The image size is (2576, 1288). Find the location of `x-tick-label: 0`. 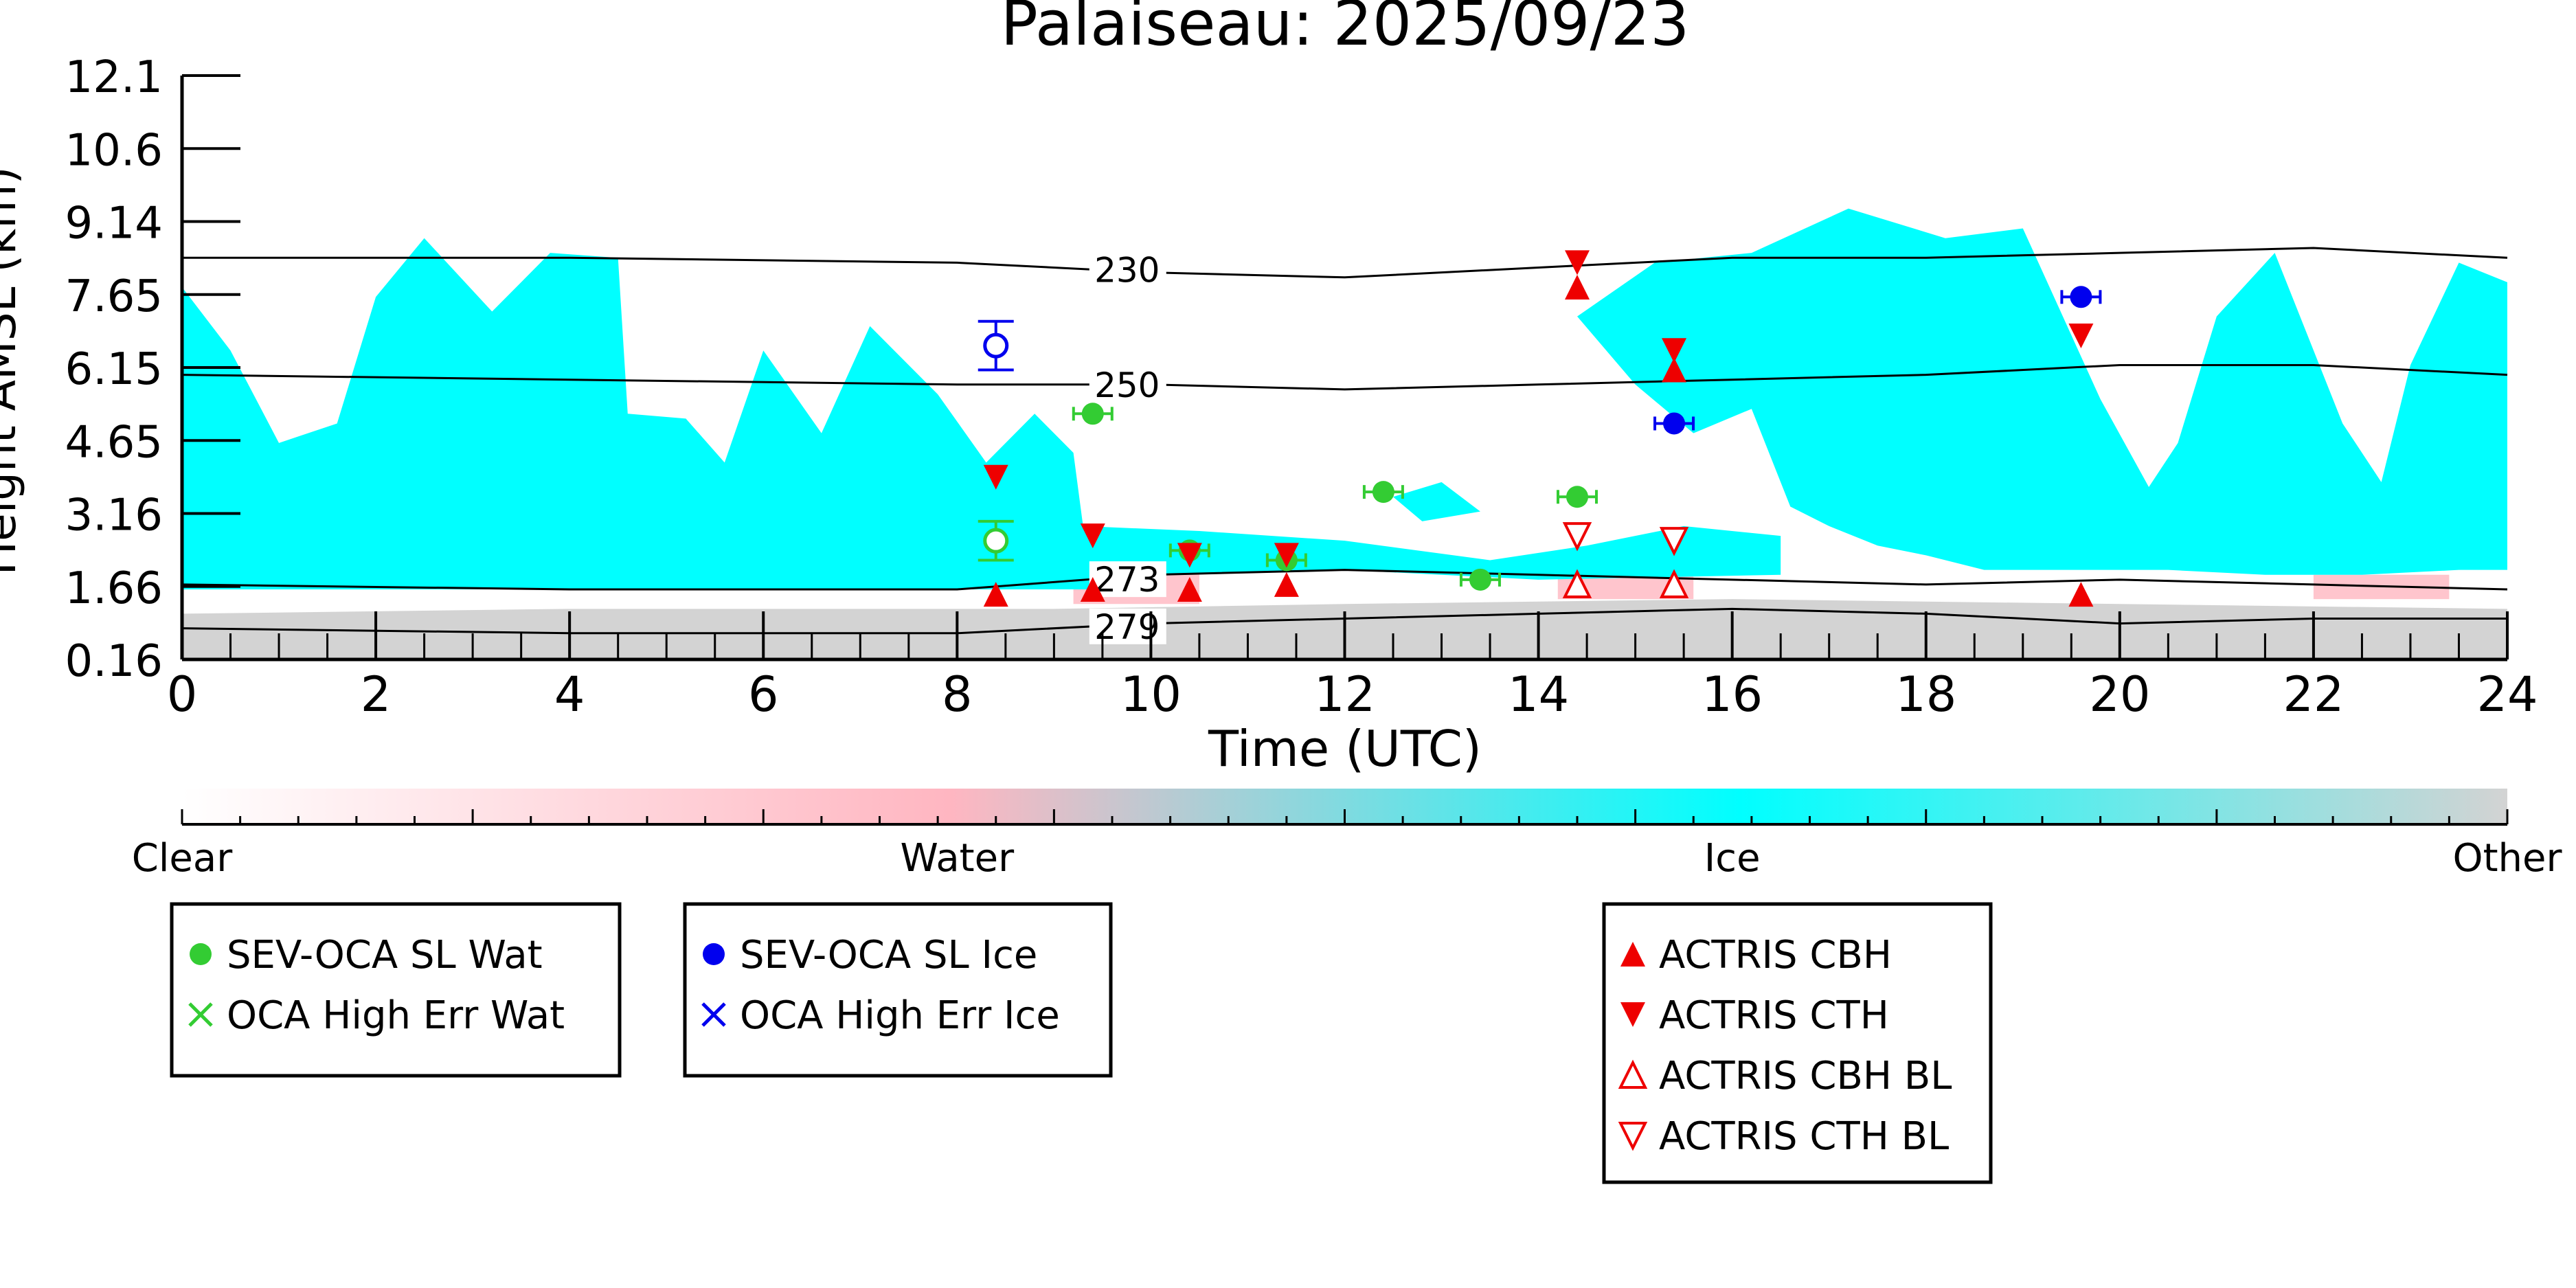

x-tick-label: 0 is located at coordinates (182, 694).